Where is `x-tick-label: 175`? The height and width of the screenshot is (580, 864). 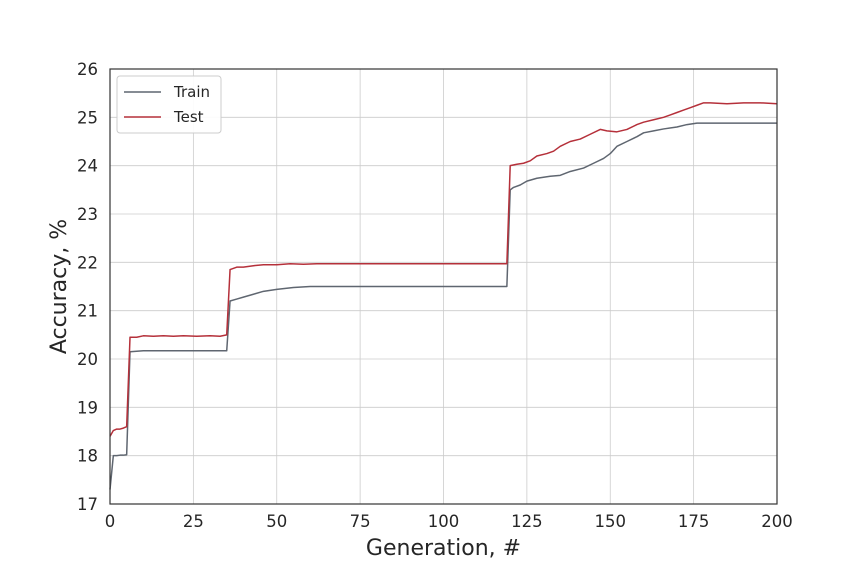
x-tick-label: 175 is located at coordinates (694, 521).